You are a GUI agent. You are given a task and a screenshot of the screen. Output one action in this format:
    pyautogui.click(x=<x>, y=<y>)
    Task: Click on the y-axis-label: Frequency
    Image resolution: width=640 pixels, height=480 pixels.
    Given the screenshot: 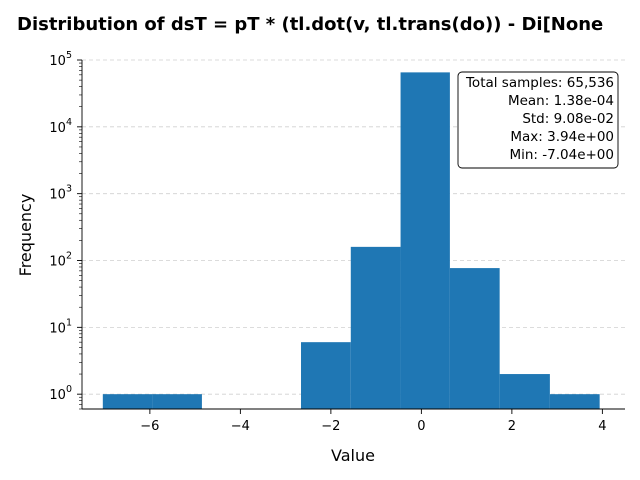 What is the action you would take?
    pyautogui.click(x=25, y=235)
    